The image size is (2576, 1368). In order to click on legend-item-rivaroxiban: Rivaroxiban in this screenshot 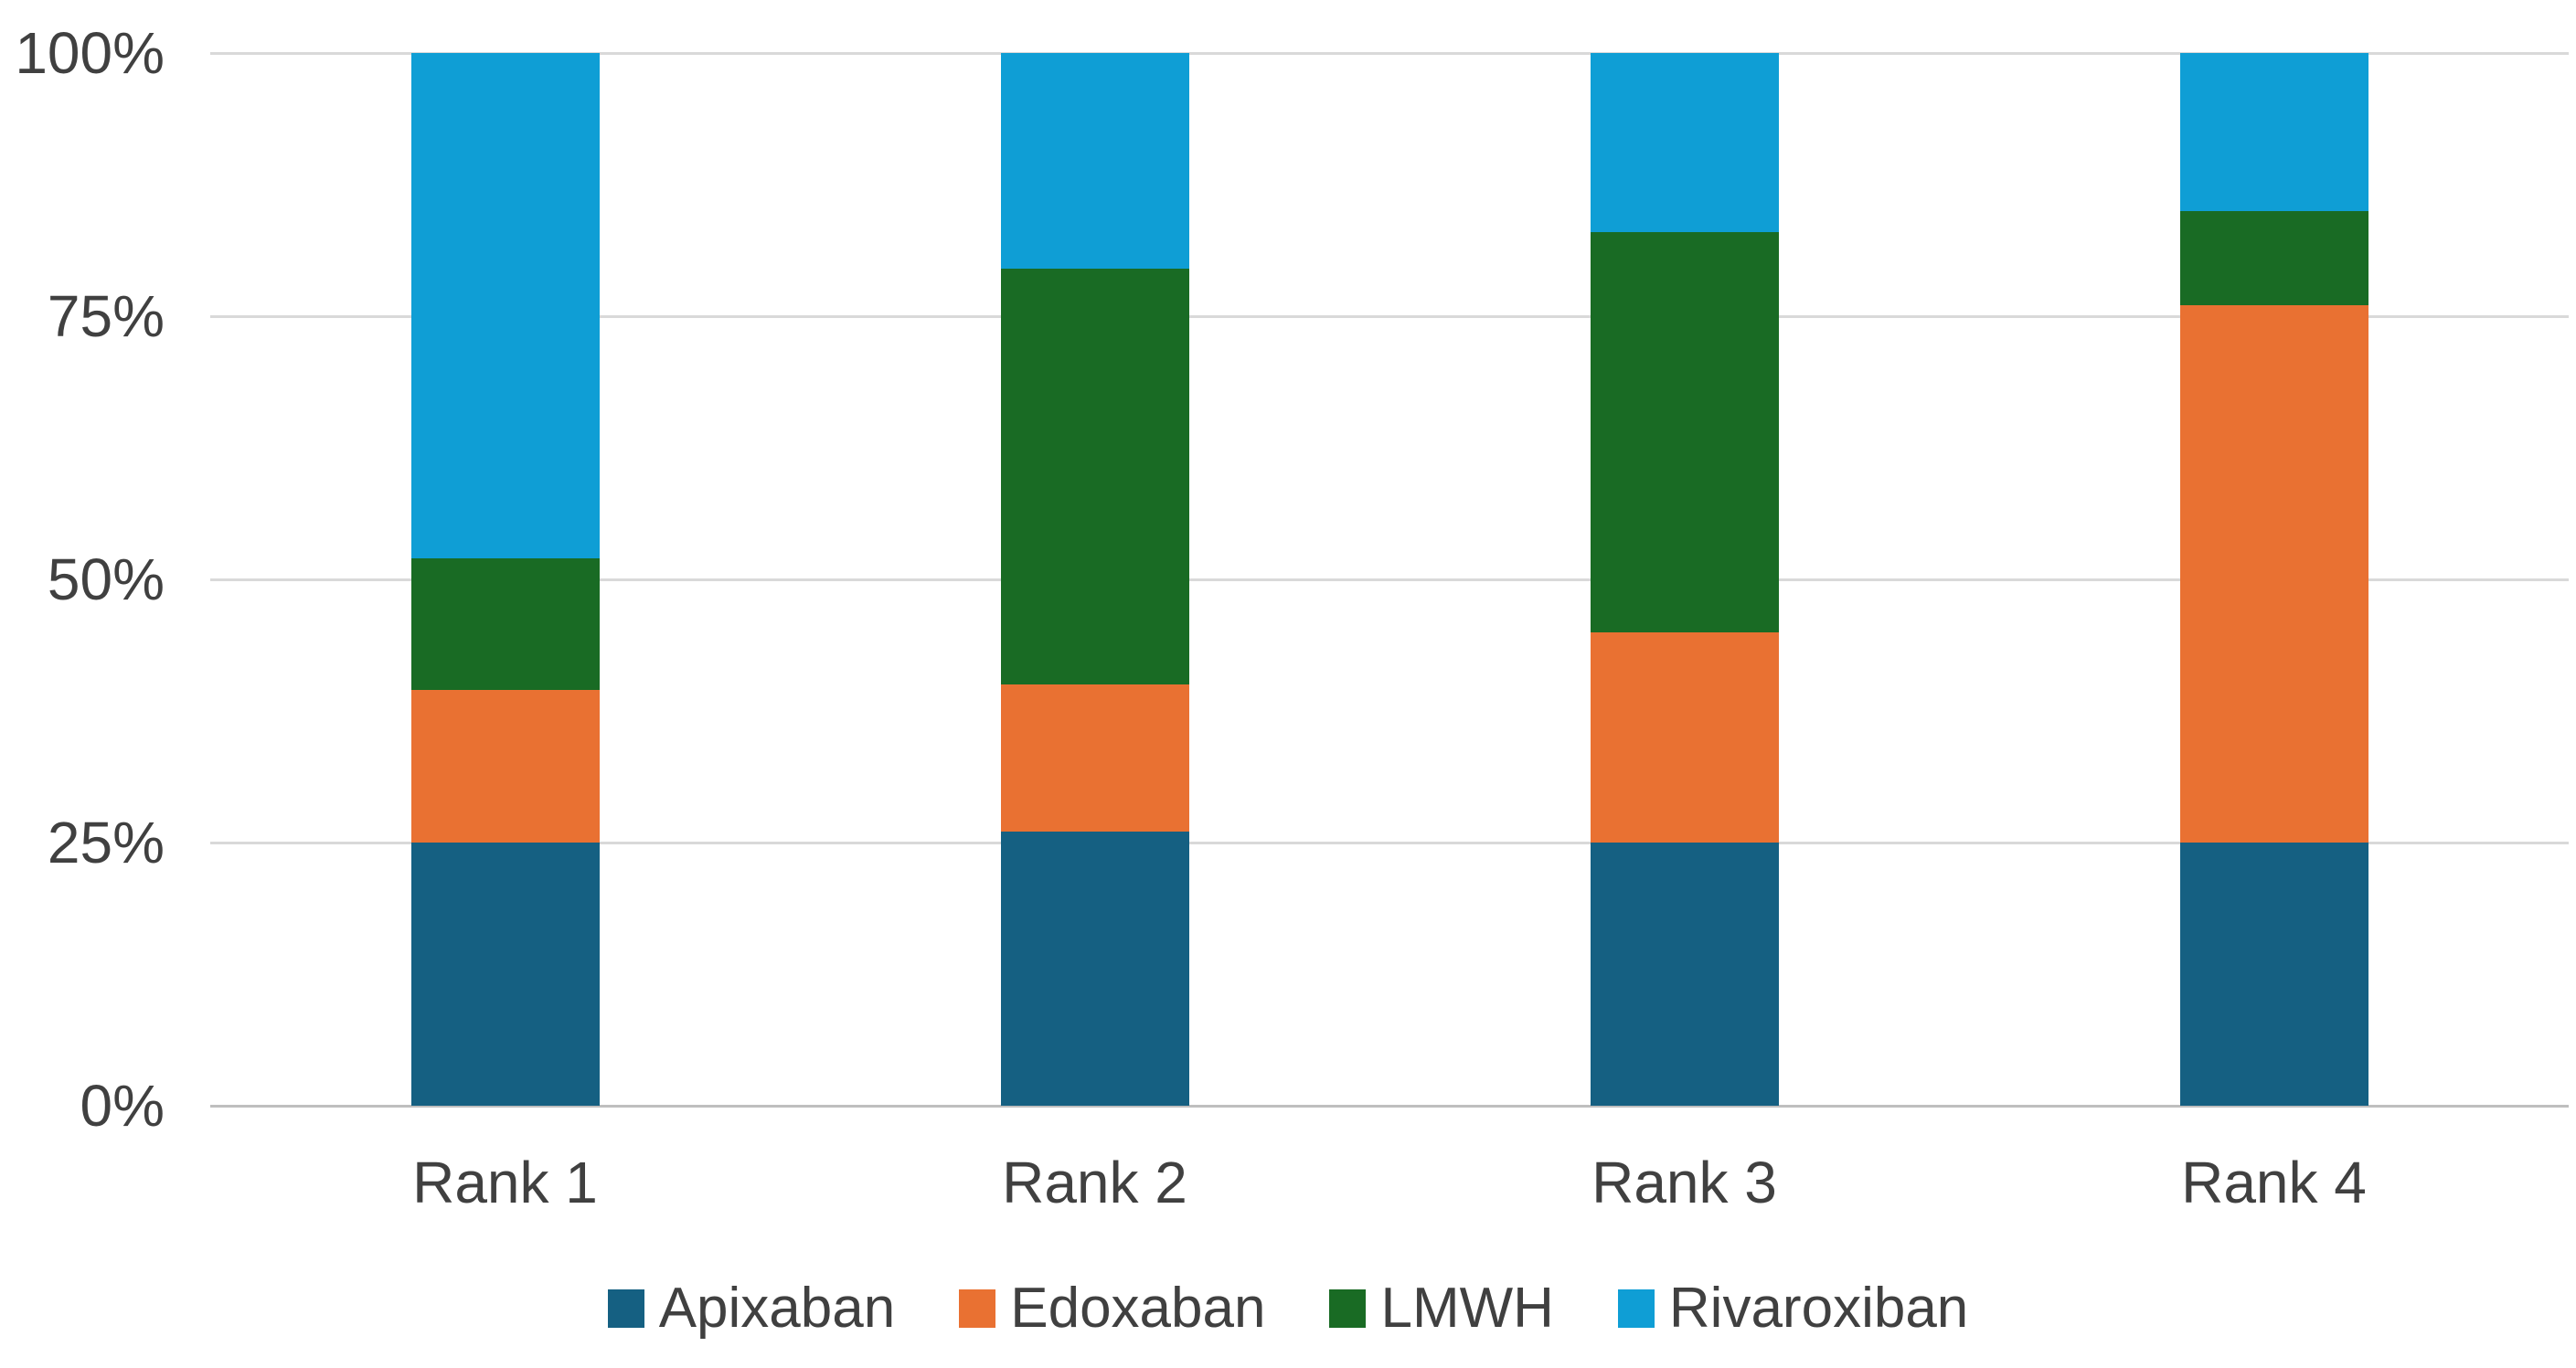, I will do `click(1793, 1308)`.